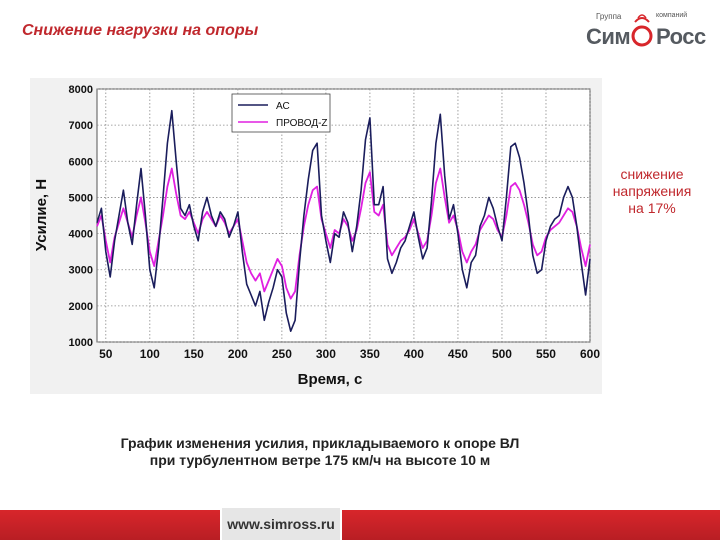 The width and height of the screenshot is (720, 540). Describe the element at coordinates (326, 354) in the screenshot. I see `x-tick-label-300: 300` at that location.